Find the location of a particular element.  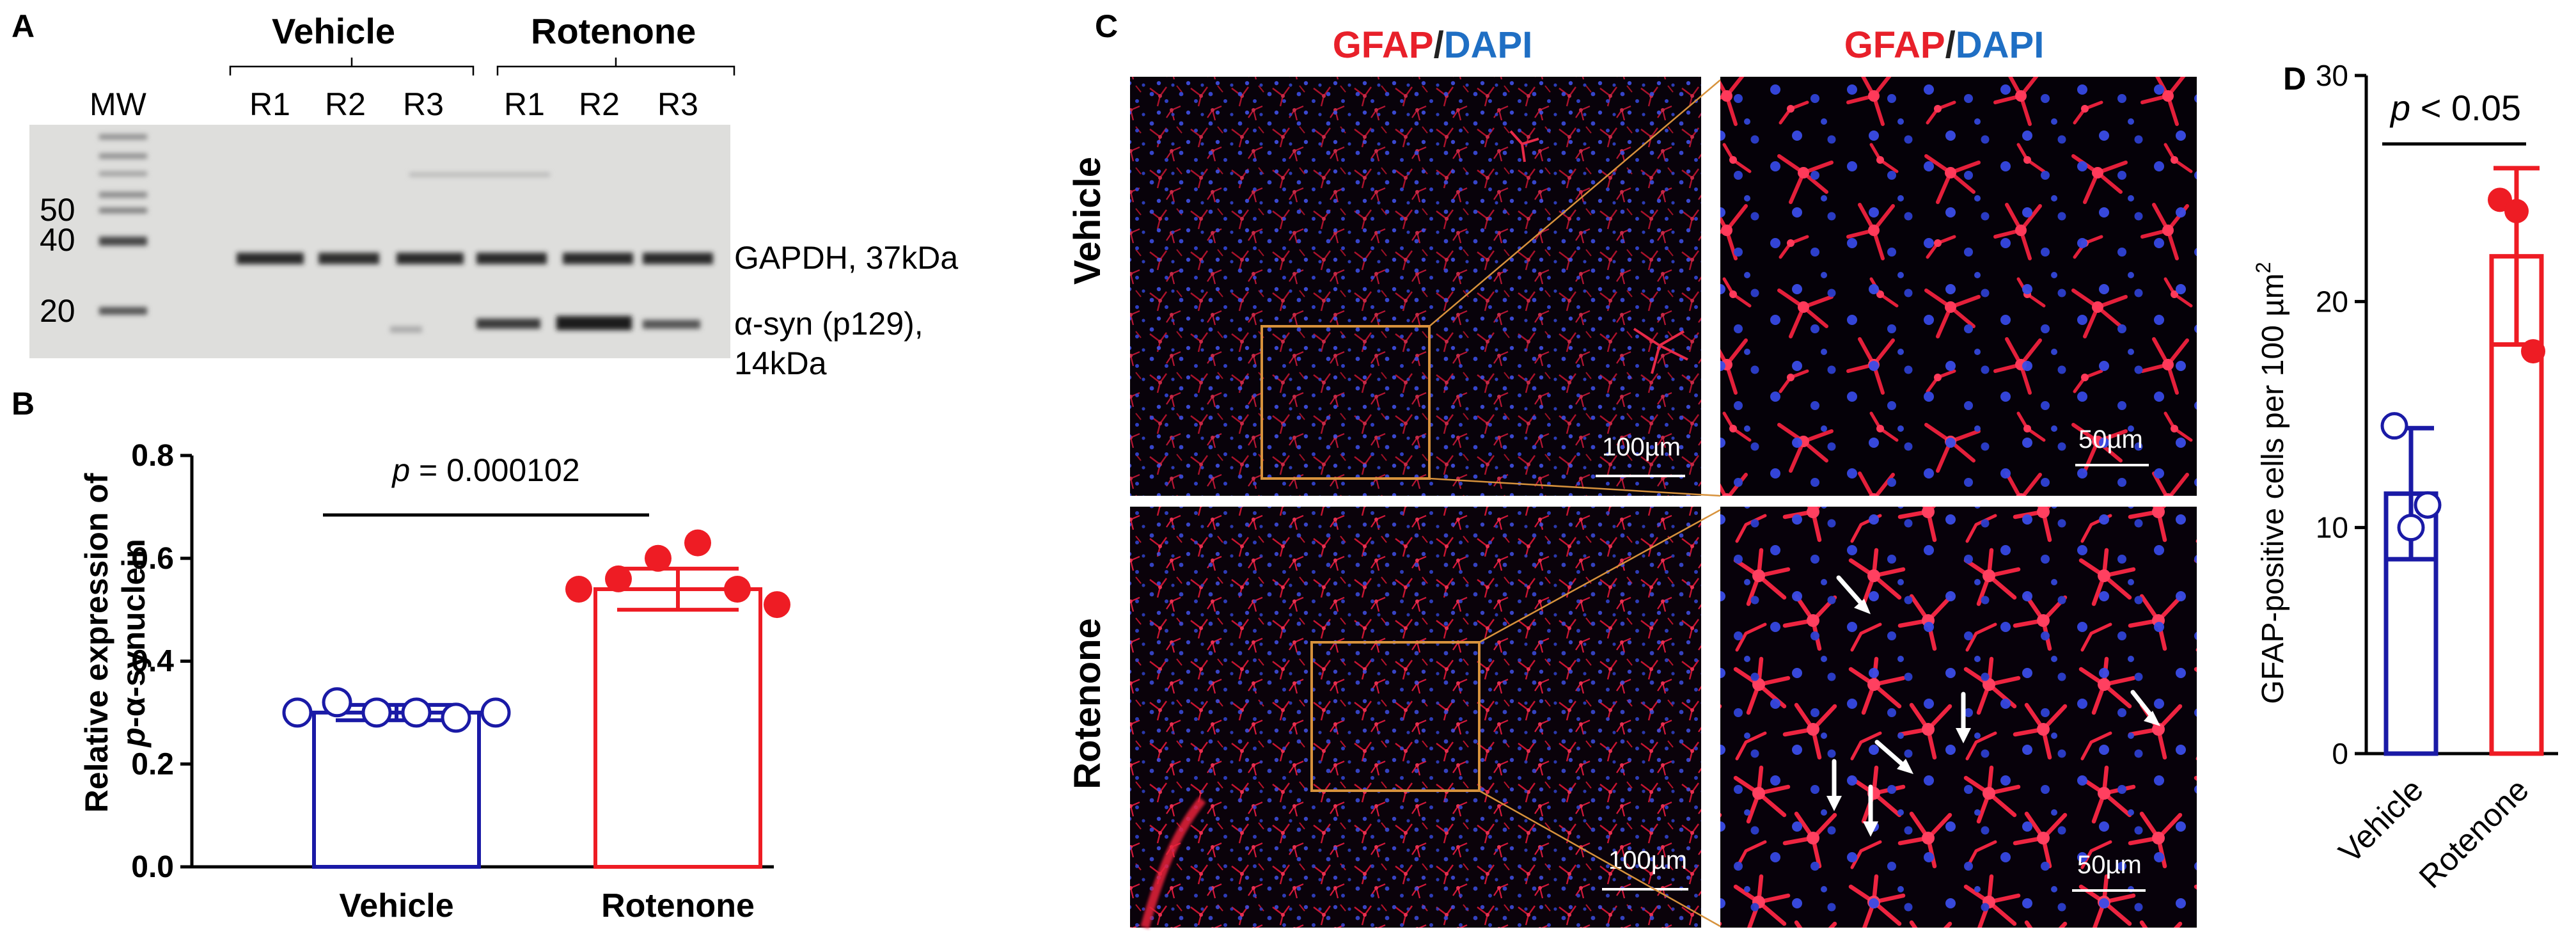

y-tick-label: 20 is located at coordinates (2332, 301).